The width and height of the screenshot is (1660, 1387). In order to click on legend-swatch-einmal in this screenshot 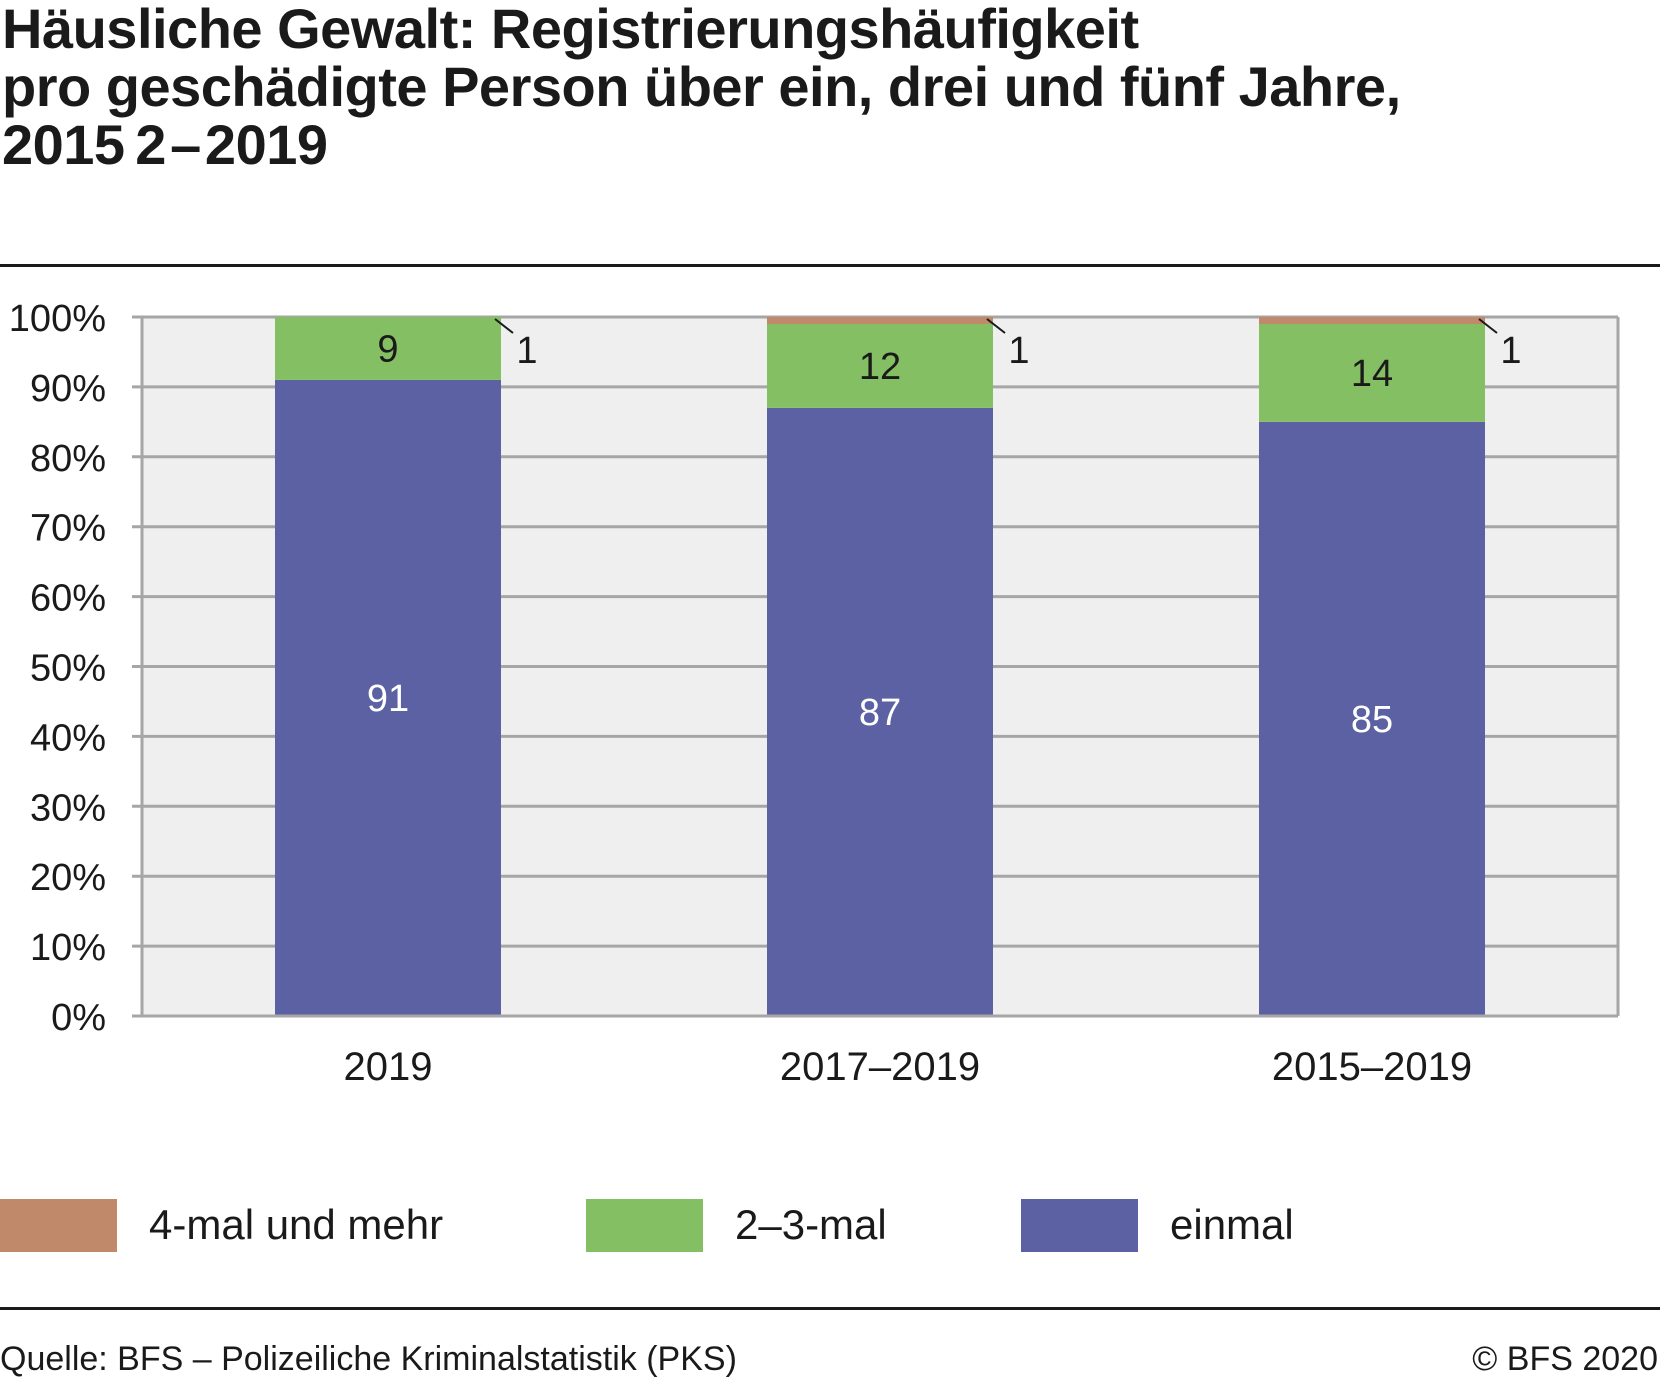, I will do `click(1079, 1225)`.